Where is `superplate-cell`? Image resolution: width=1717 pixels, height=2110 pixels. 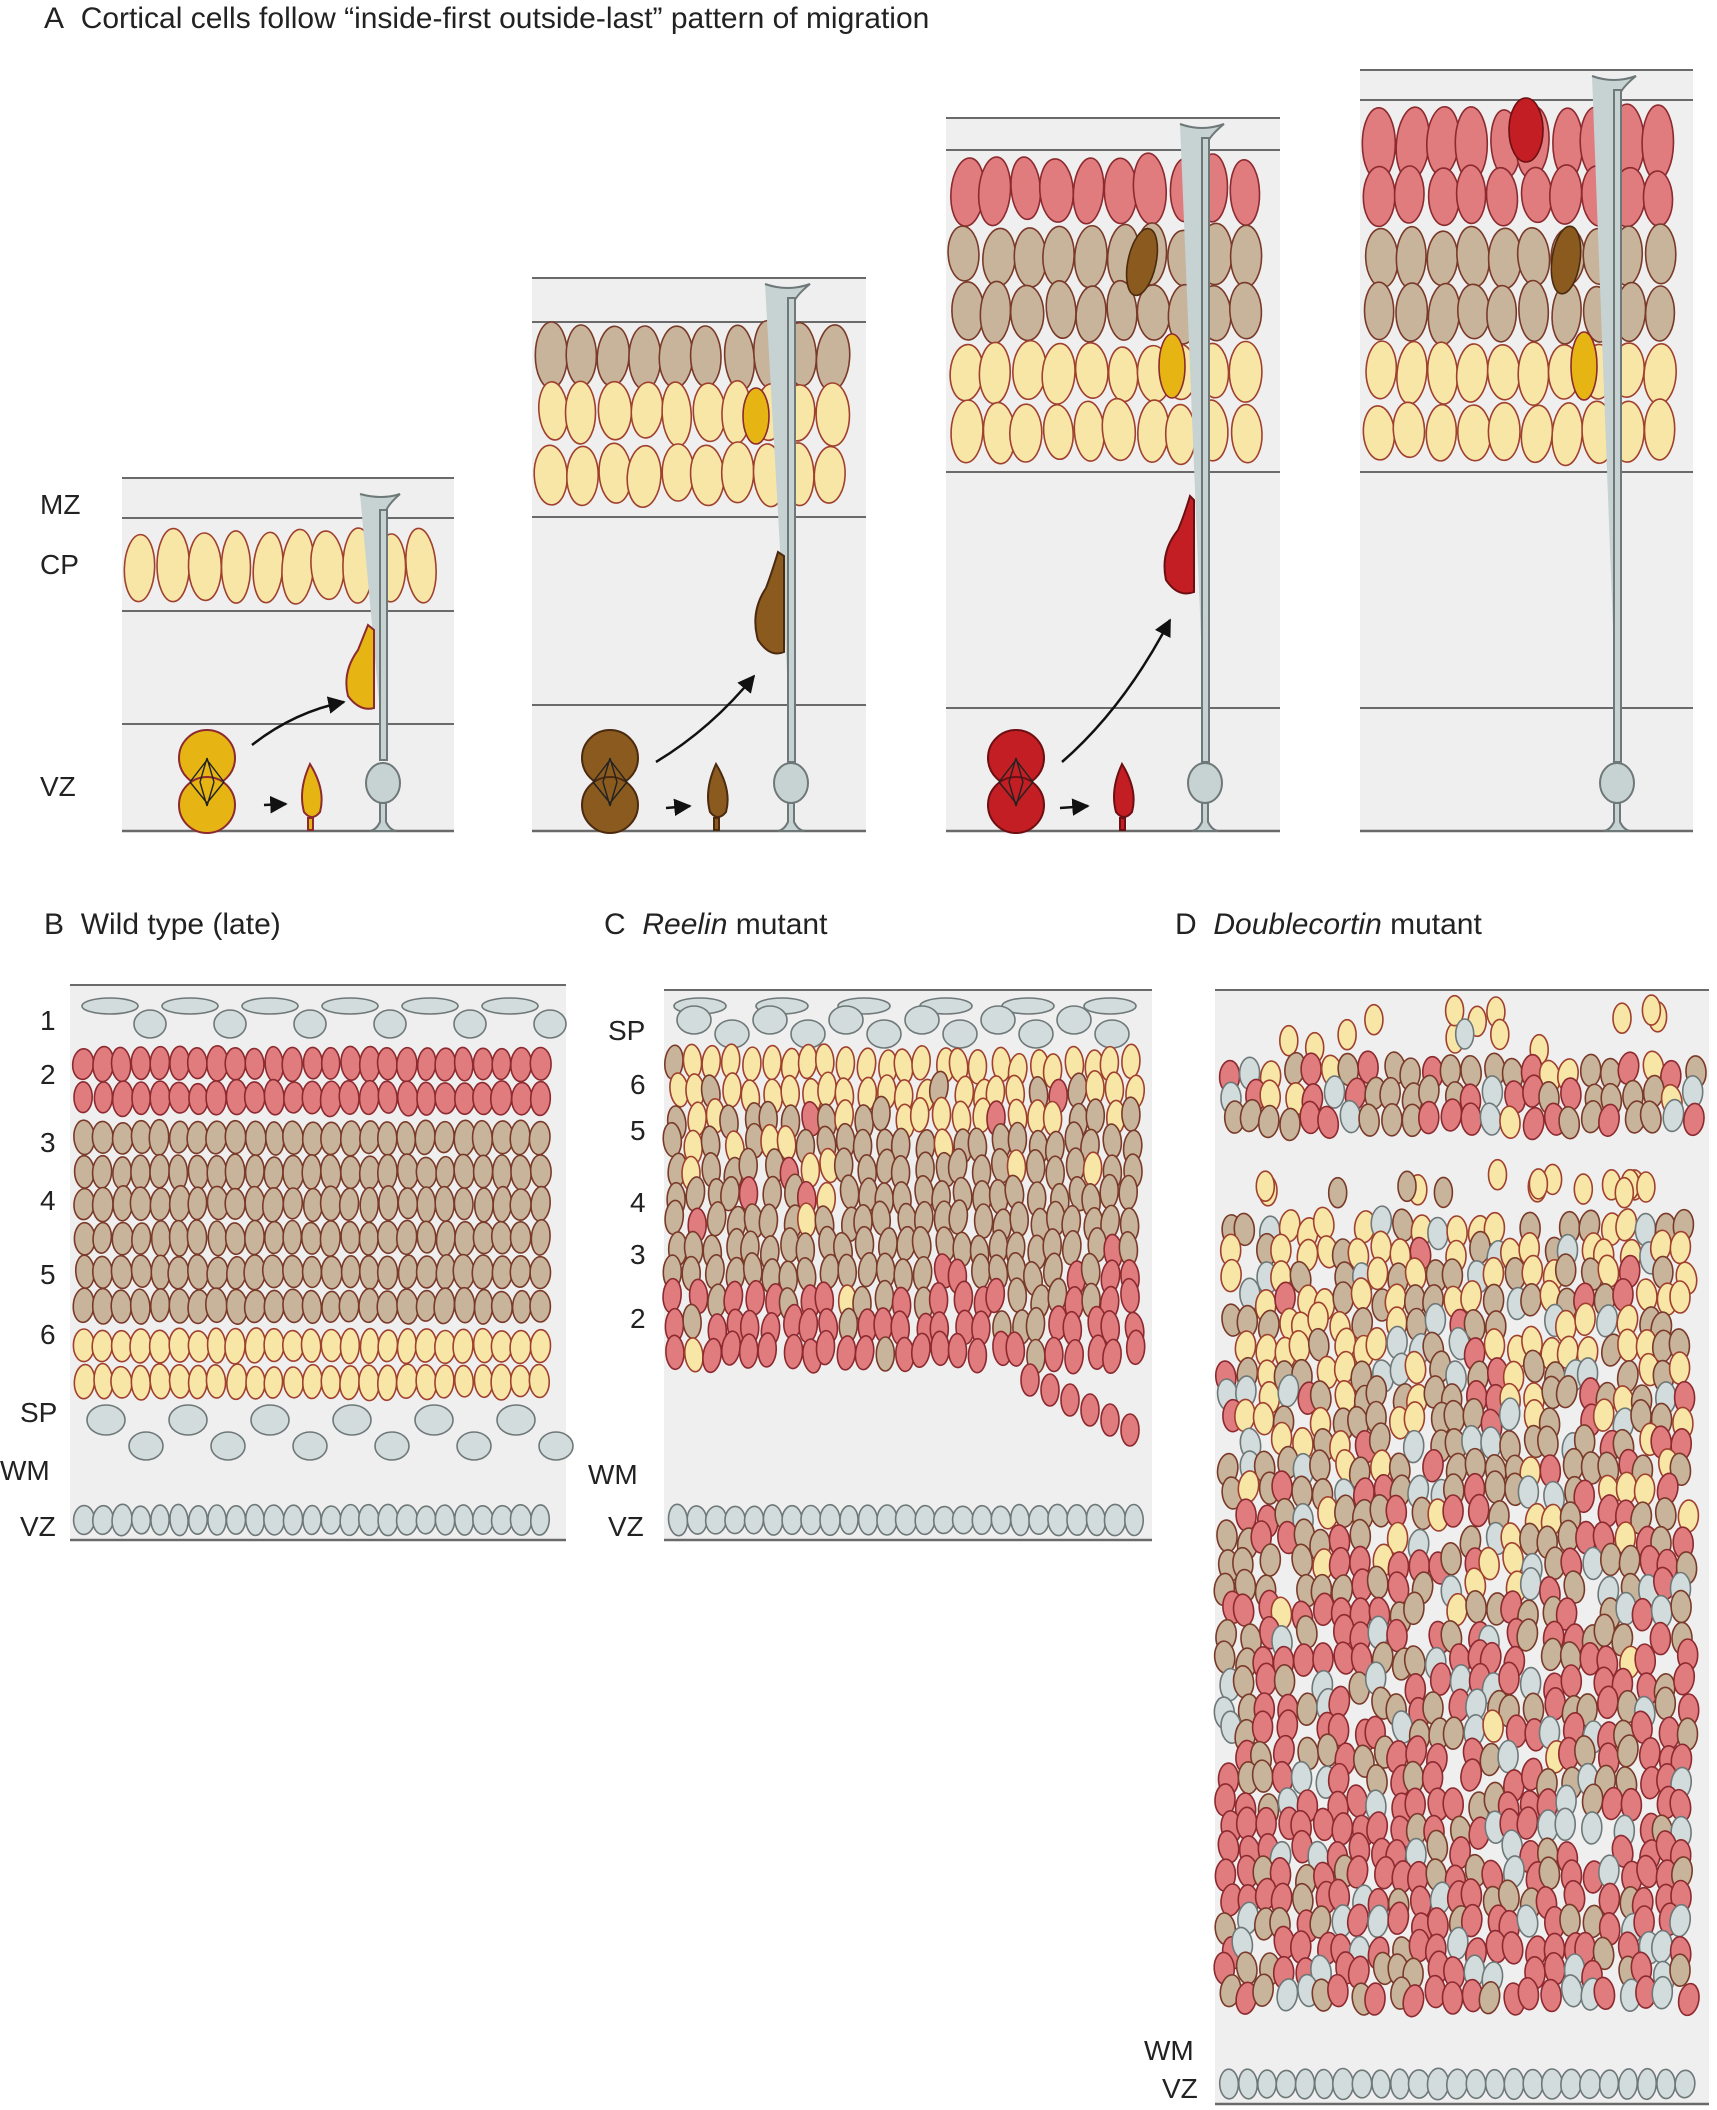
superplate-cell is located at coordinates (884, 1034).